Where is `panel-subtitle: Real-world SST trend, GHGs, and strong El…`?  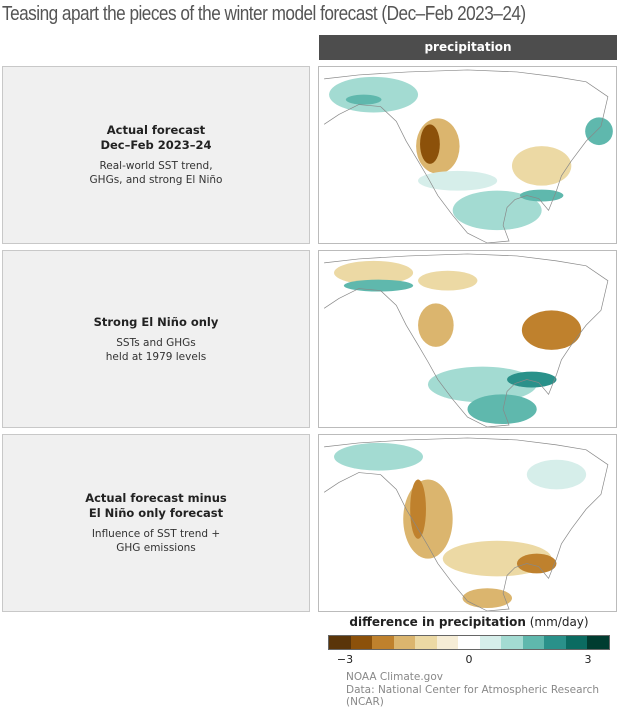 panel-subtitle: Real-world SST trend, GHGs, and strong El… is located at coordinates (156, 173).